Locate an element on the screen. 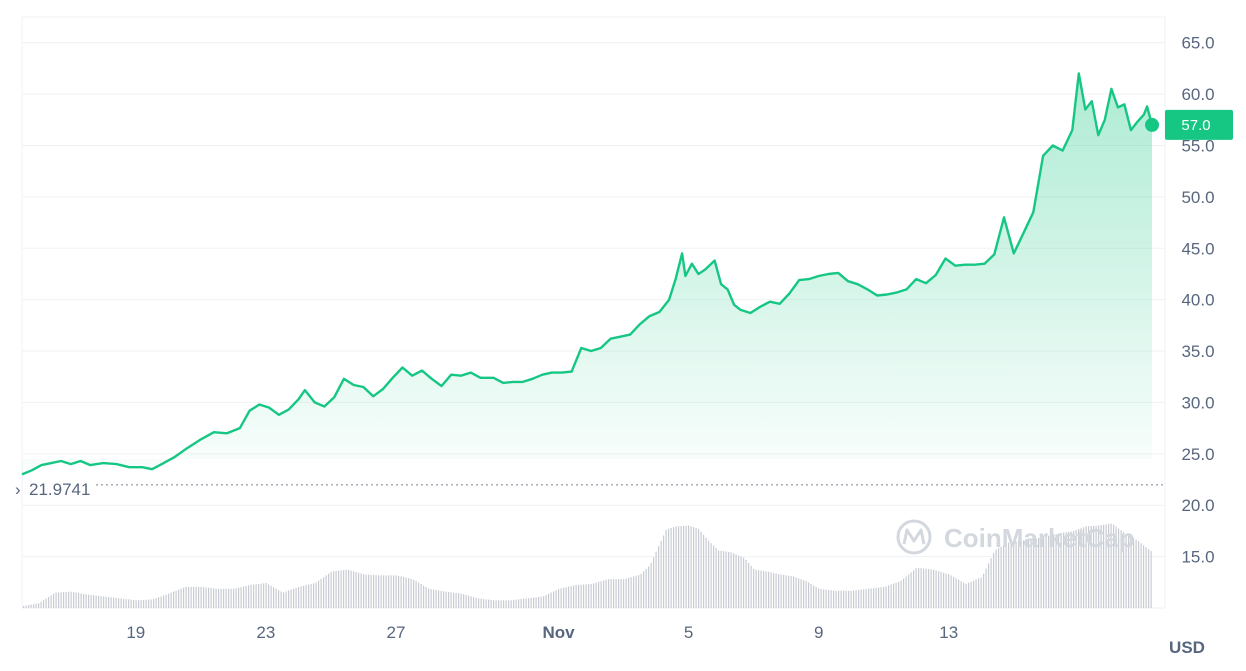 Image resolution: width=1246 pixels, height=671 pixels. current-price-dot is located at coordinates (1152, 124).